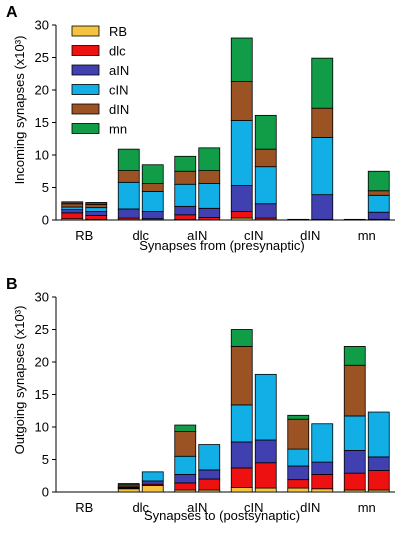  I want to click on x-tick-label: RB, so click(84, 507).